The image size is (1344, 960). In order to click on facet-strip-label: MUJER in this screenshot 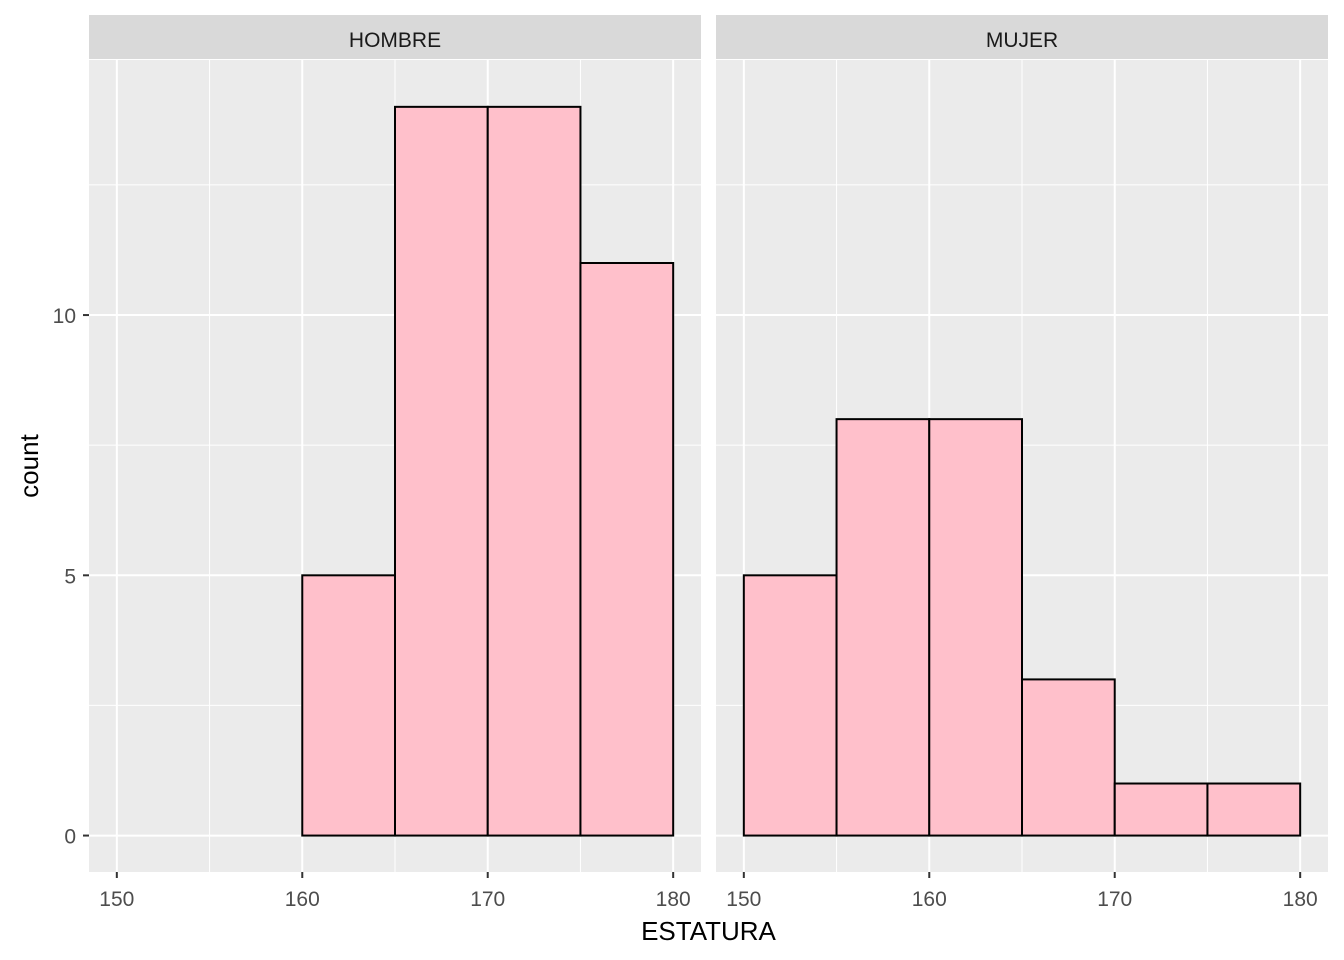, I will do `click(1022, 40)`.